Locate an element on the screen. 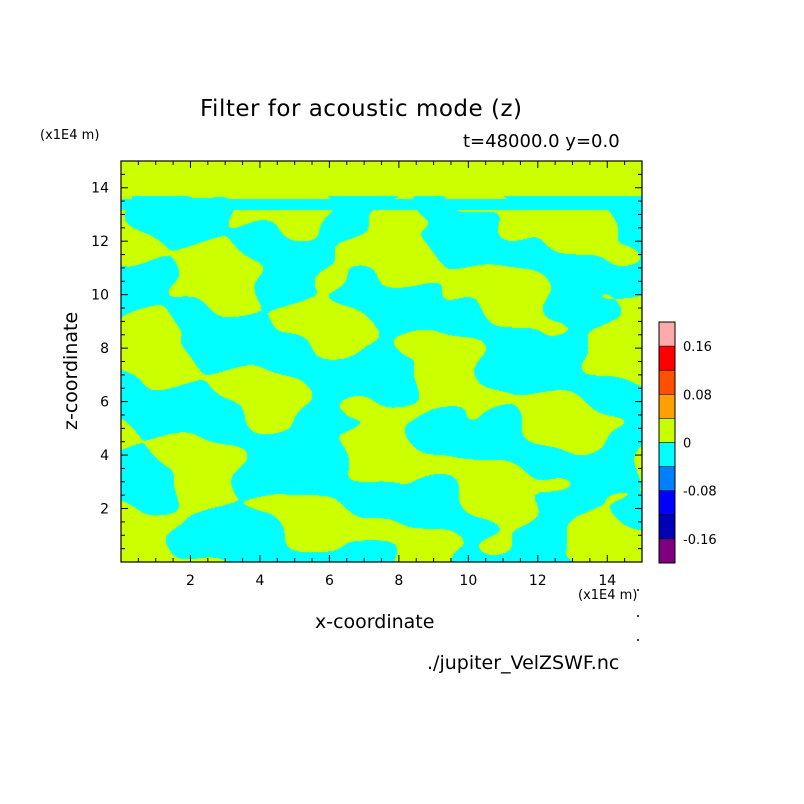 Image resolution: width=804 pixels, height=804 pixels. y-axis-unit: (x1E4 m) is located at coordinates (70, 135).